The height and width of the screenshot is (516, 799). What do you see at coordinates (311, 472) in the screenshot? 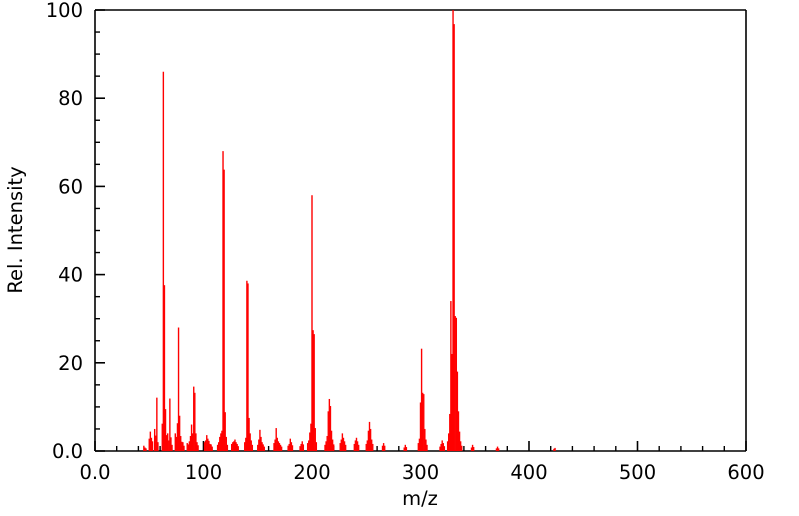
I see `x-tick-label: 200` at bounding box center [311, 472].